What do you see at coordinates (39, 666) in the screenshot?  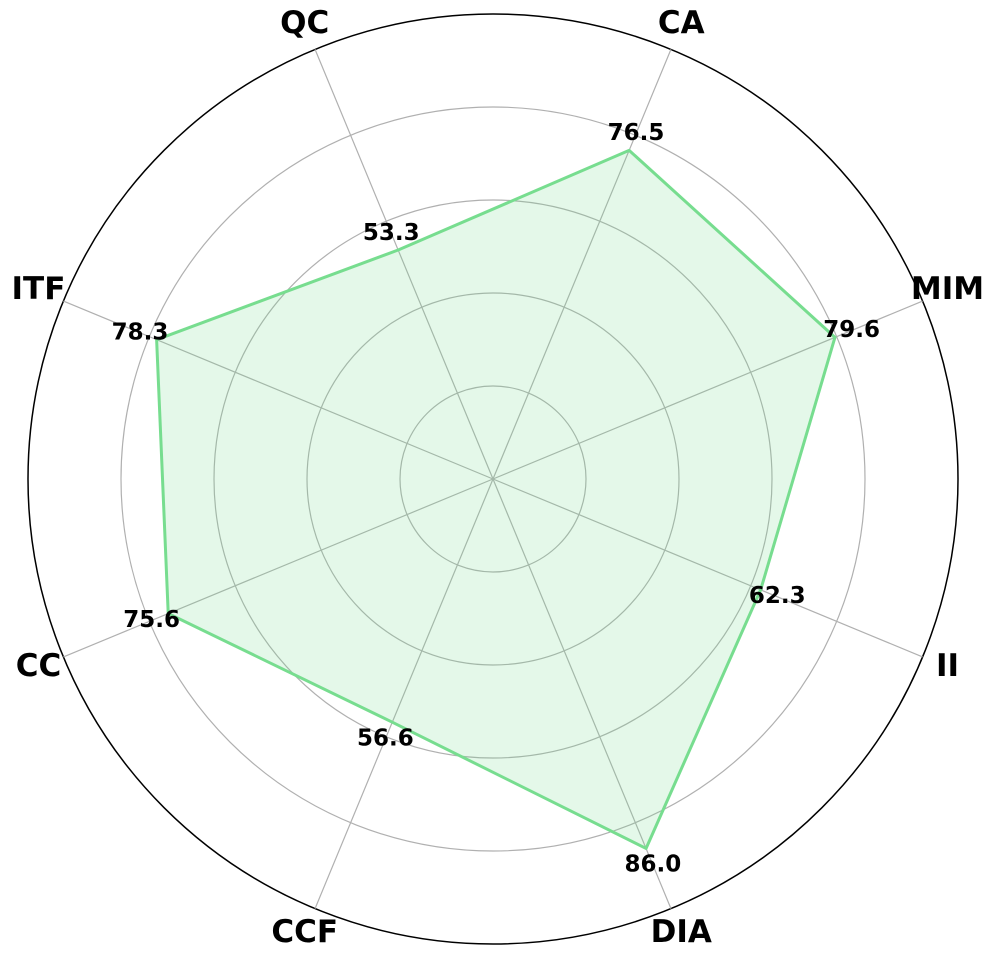 I see `category-label: CC` at bounding box center [39, 666].